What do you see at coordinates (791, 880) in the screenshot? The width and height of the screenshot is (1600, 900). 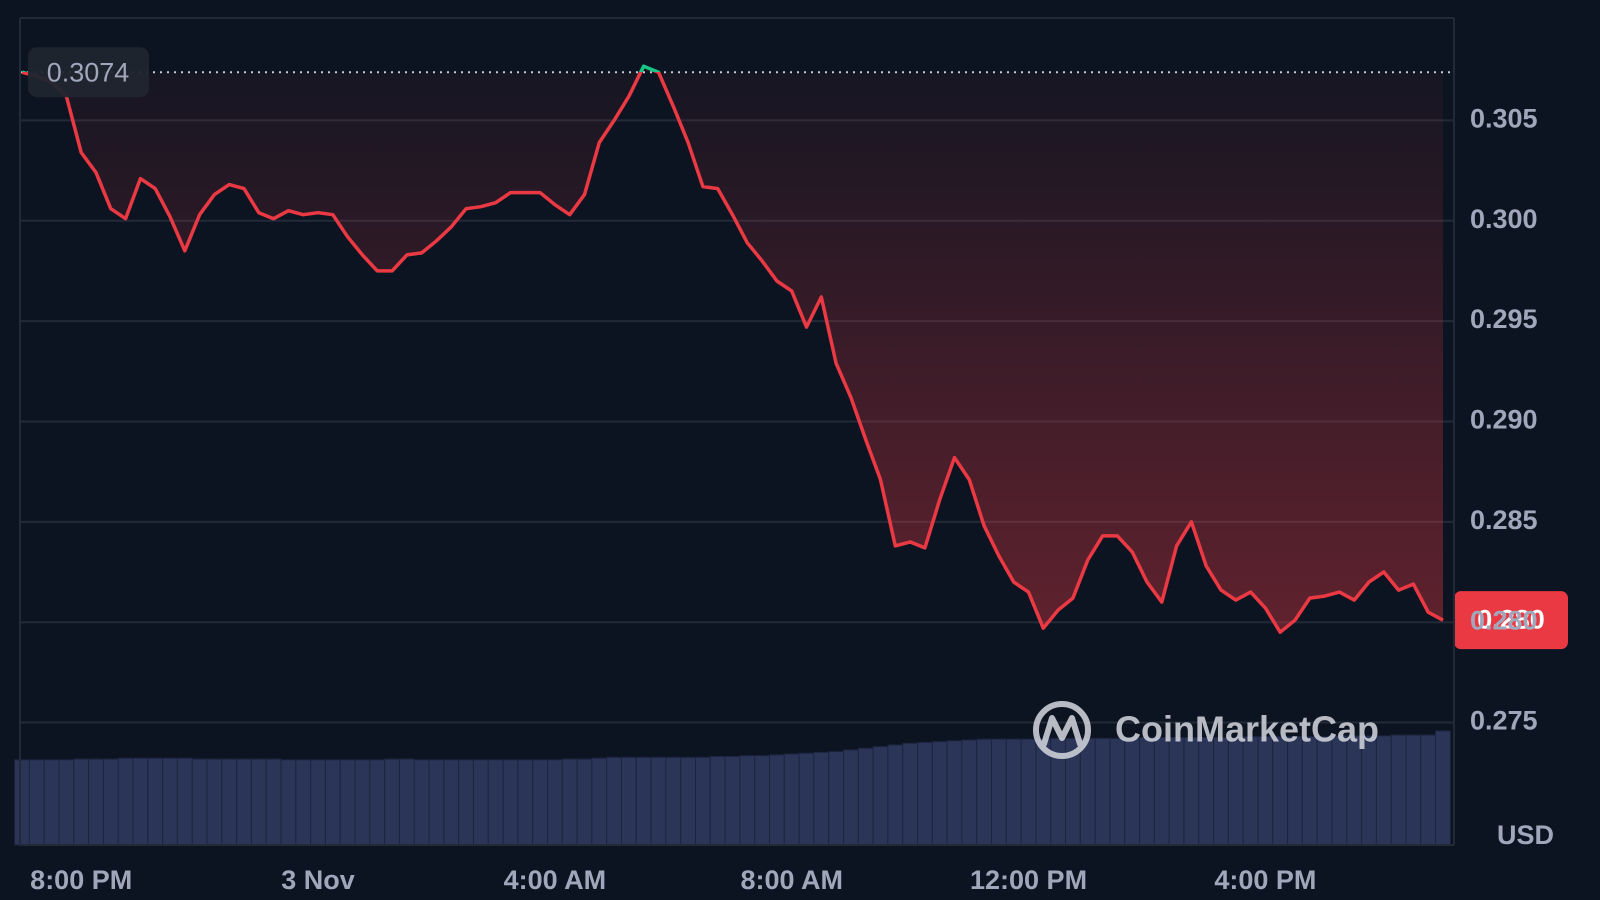 I see `x-tick-label: 8:00 AM` at bounding box center [791, 880].